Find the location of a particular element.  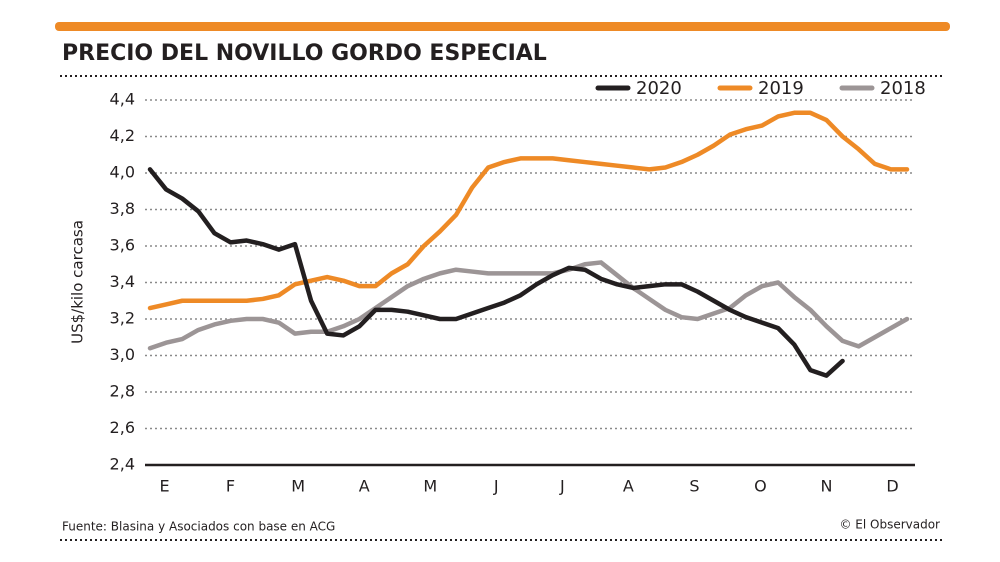

y-tick-label: 4,2 is located at coordinates (122, 135).